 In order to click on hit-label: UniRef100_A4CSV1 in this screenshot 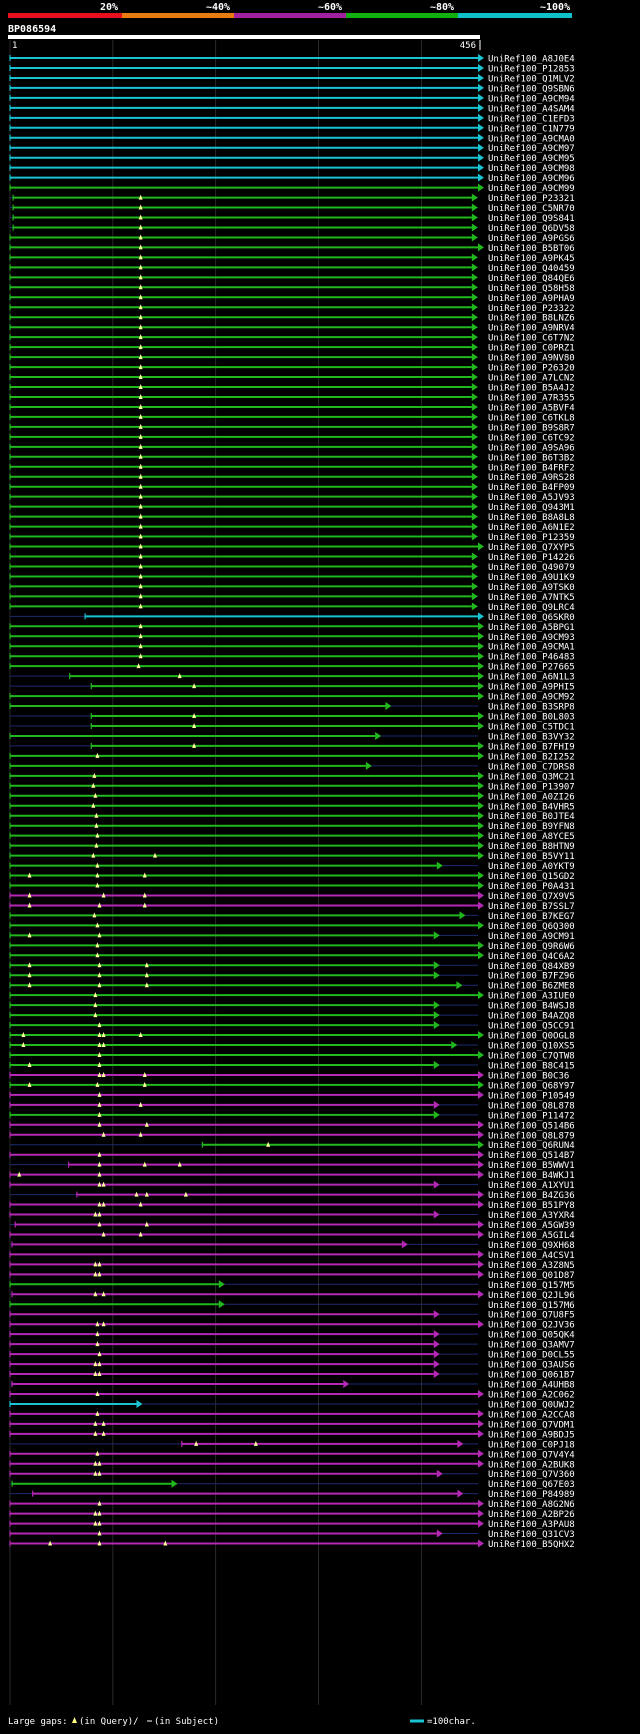, I will do `click(531, 1256)`.